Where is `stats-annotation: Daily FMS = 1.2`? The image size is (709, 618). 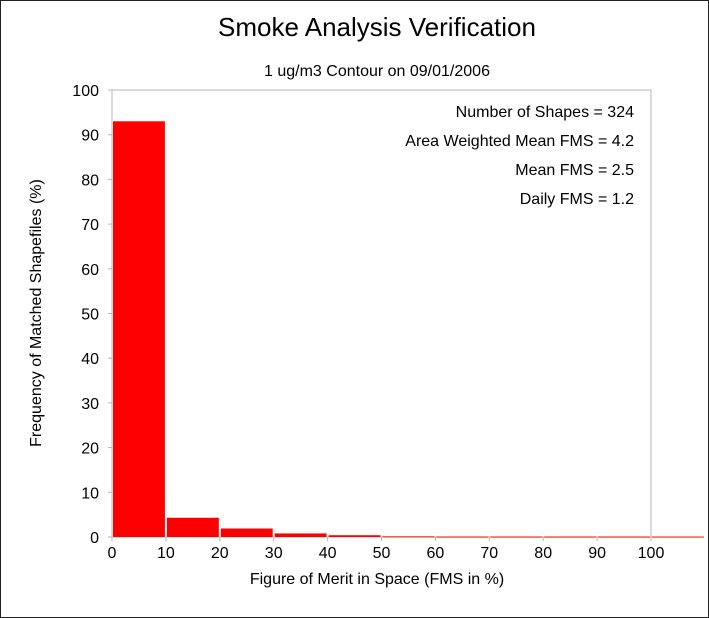
stats-annotation: Daily FMS = 1.2 is located at coordinates (577, 199).